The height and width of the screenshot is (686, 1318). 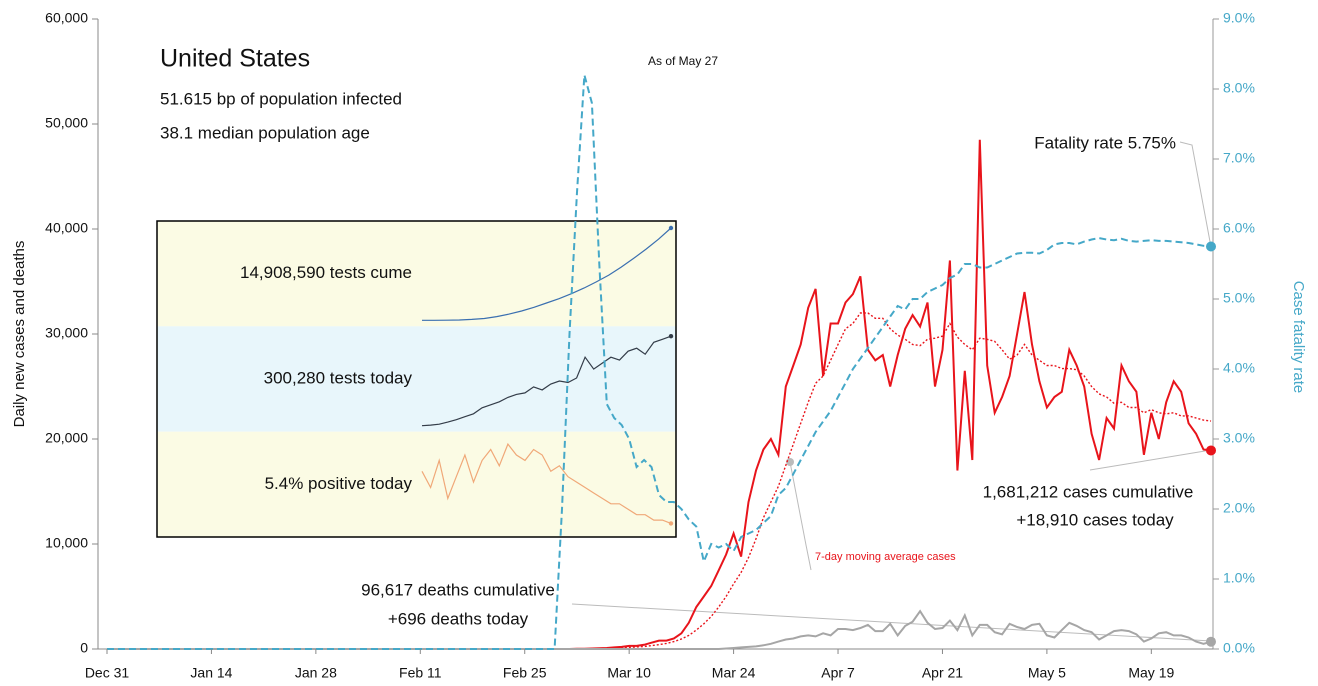 What do you see at coordinates (1239, 438) in the screenshot?
I see `y2-tick-label: 3.0%` at bounding box center [1239, 438].